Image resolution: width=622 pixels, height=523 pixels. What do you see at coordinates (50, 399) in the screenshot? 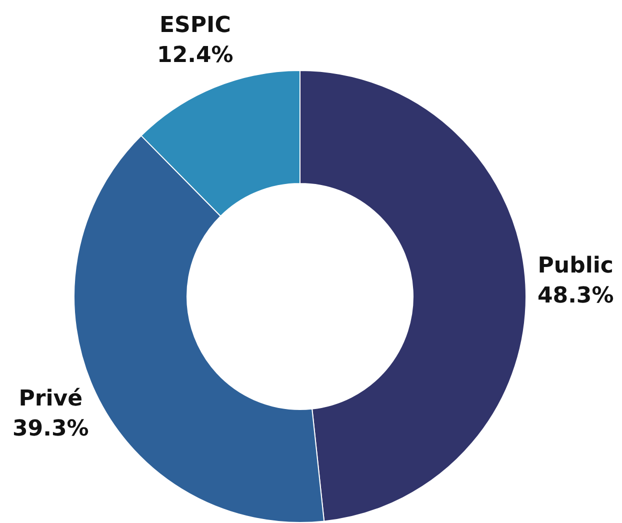
I see `slice-label: Privé` at bounding box center [50, 399].